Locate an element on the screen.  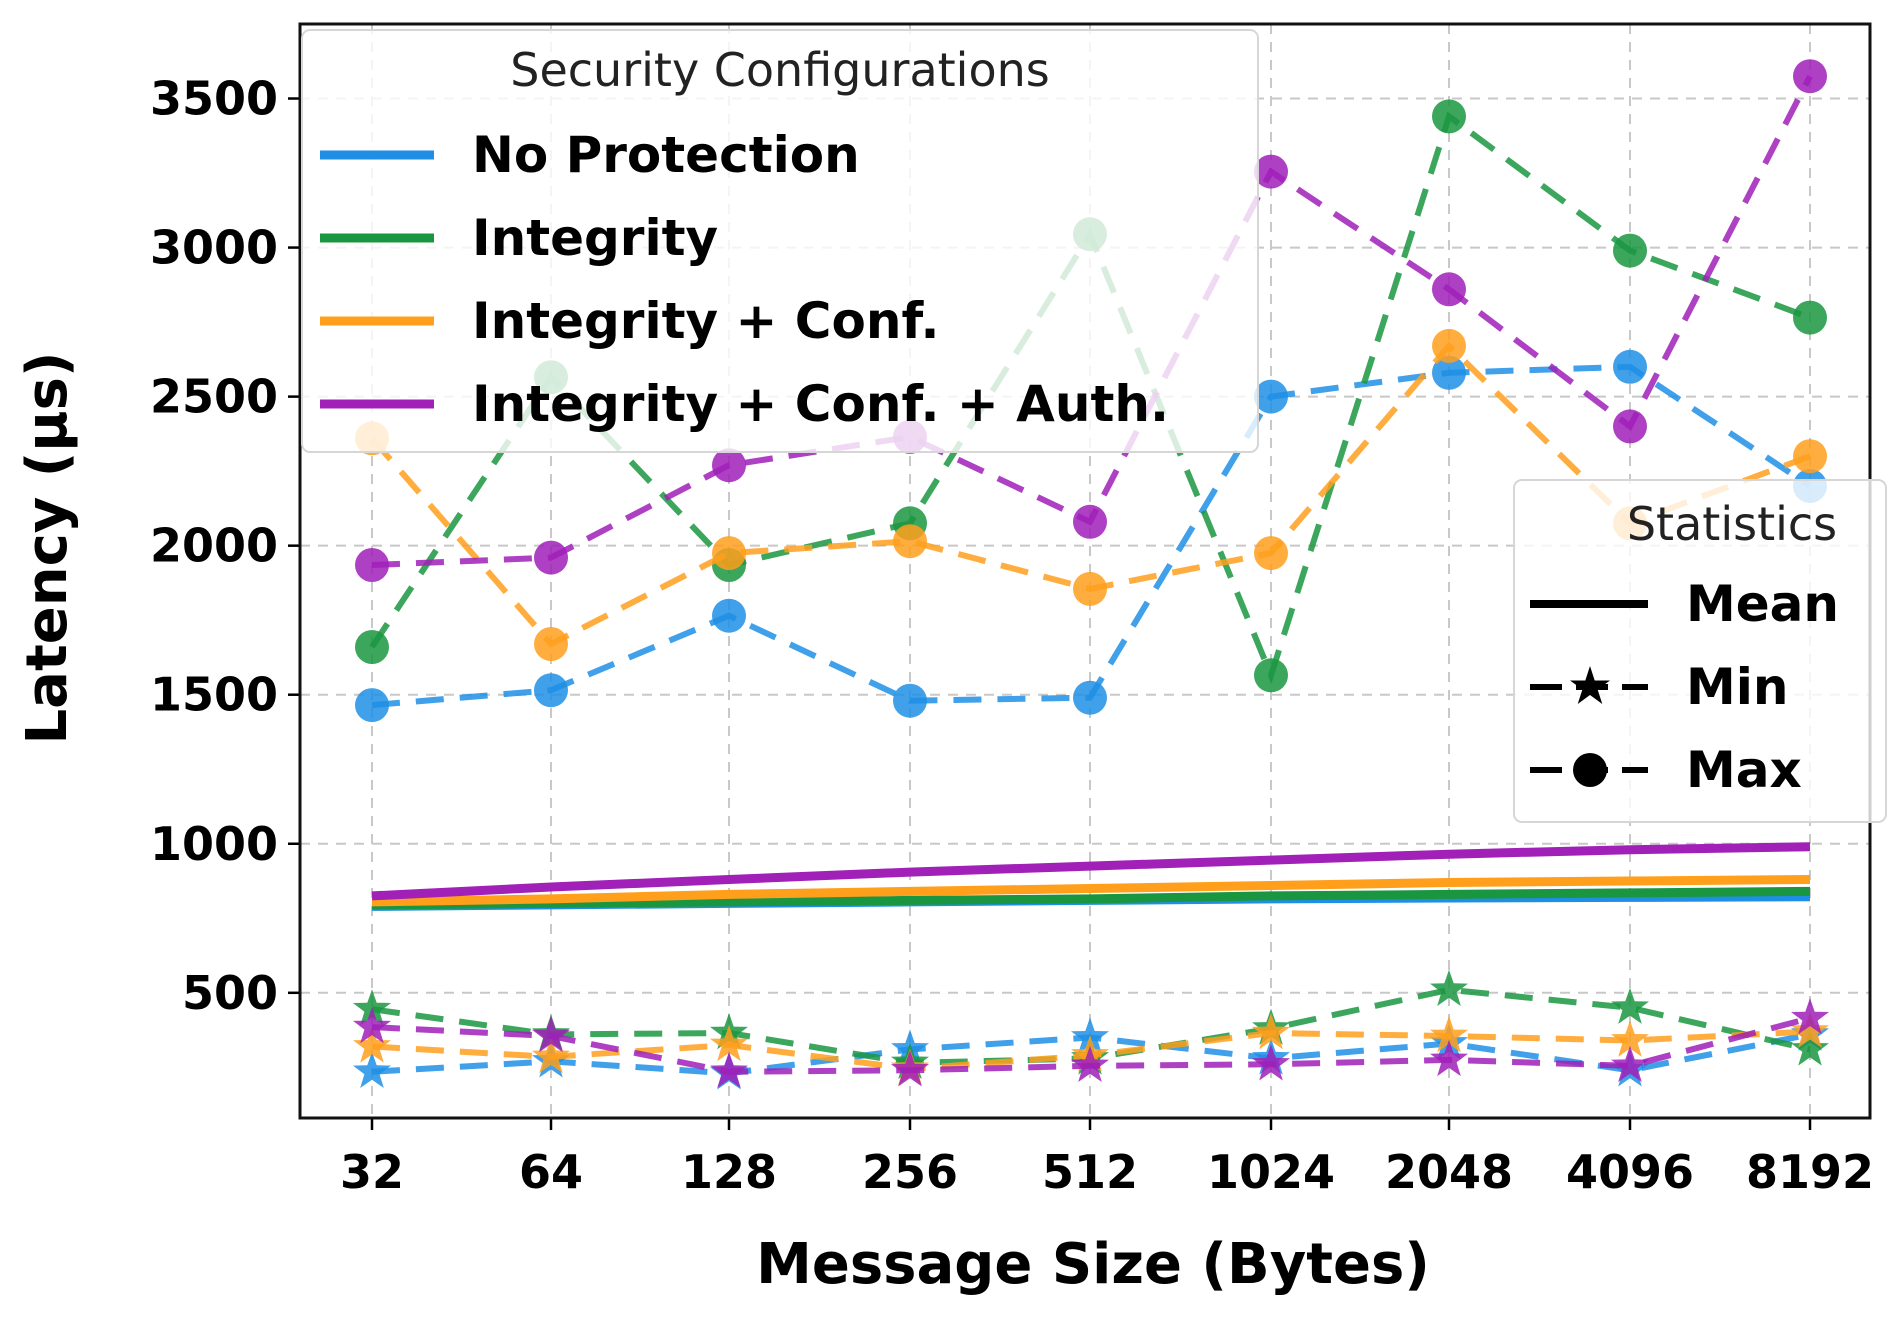
mean-line-integrity-conf is located at coordinates (1091, 891).